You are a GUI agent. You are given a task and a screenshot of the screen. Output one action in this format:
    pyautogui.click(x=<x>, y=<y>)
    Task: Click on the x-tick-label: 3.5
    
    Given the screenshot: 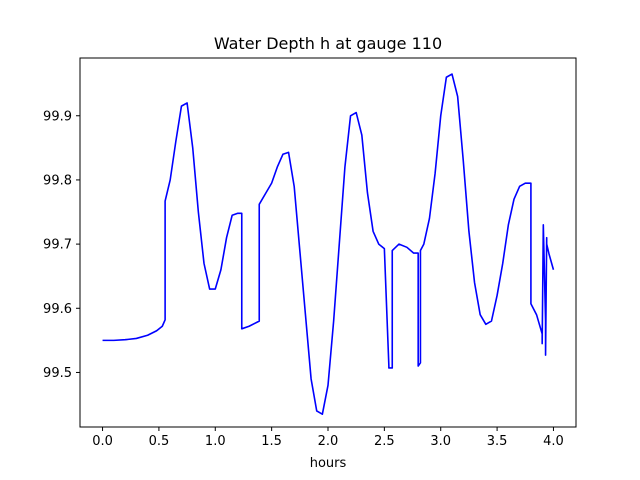 What is the action you would take?
    pyautogui.click(x=497, y=441)
    